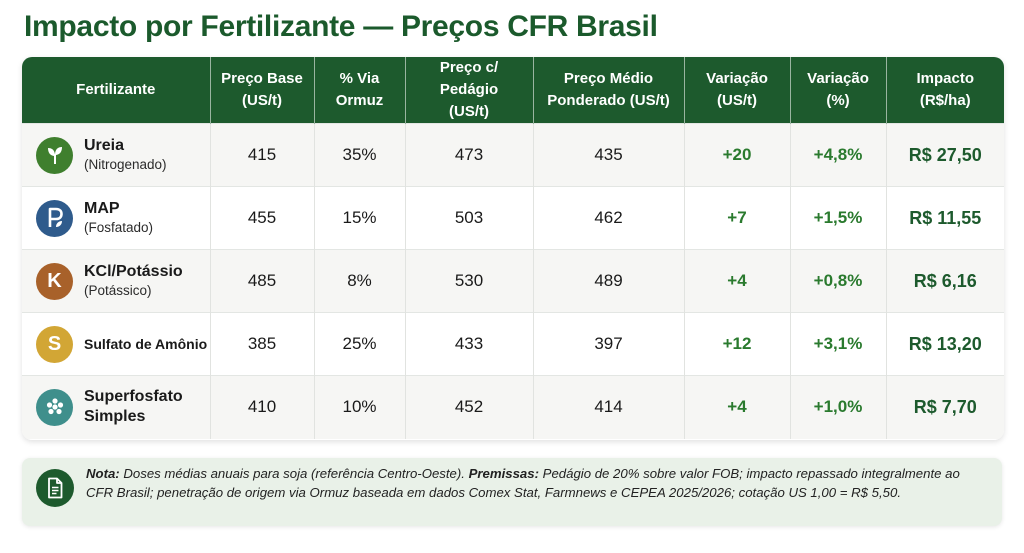  Describe the element at coordinates (360, 155) in the screenshot. I see `via-ormuz-cell: 35%` at that location.